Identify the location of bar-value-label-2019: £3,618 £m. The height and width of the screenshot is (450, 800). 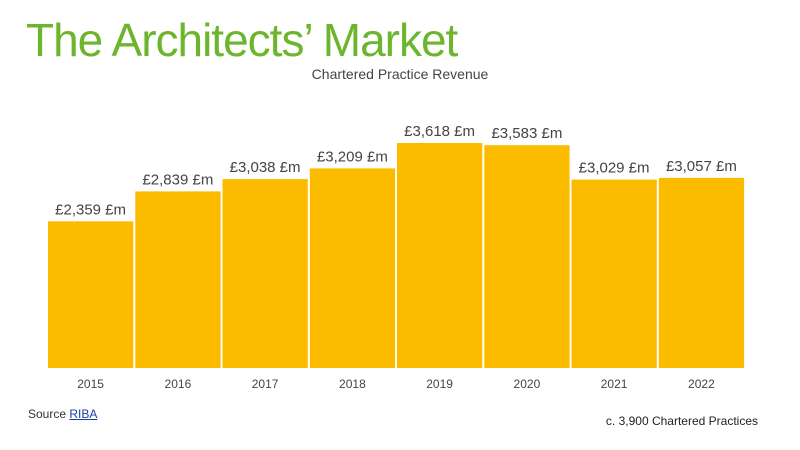
(439, 131).